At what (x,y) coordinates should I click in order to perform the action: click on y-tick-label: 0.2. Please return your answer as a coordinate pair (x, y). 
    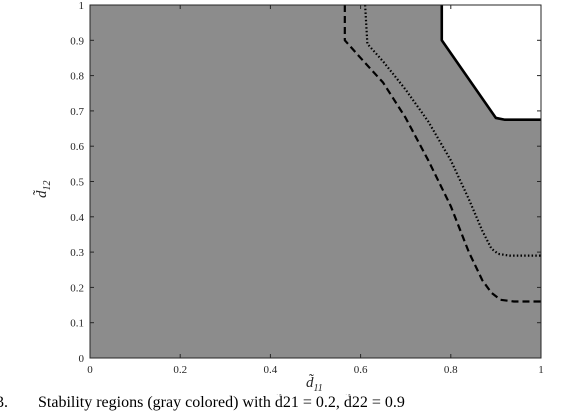
    Looking at the image, I should click on (77, 288).